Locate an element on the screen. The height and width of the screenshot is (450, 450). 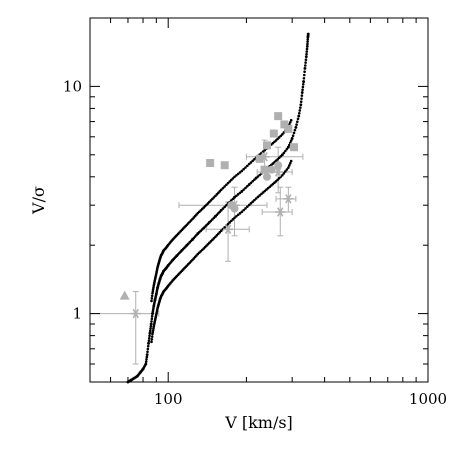
y-tick-label: 10 is located at coordinates (72, 86).